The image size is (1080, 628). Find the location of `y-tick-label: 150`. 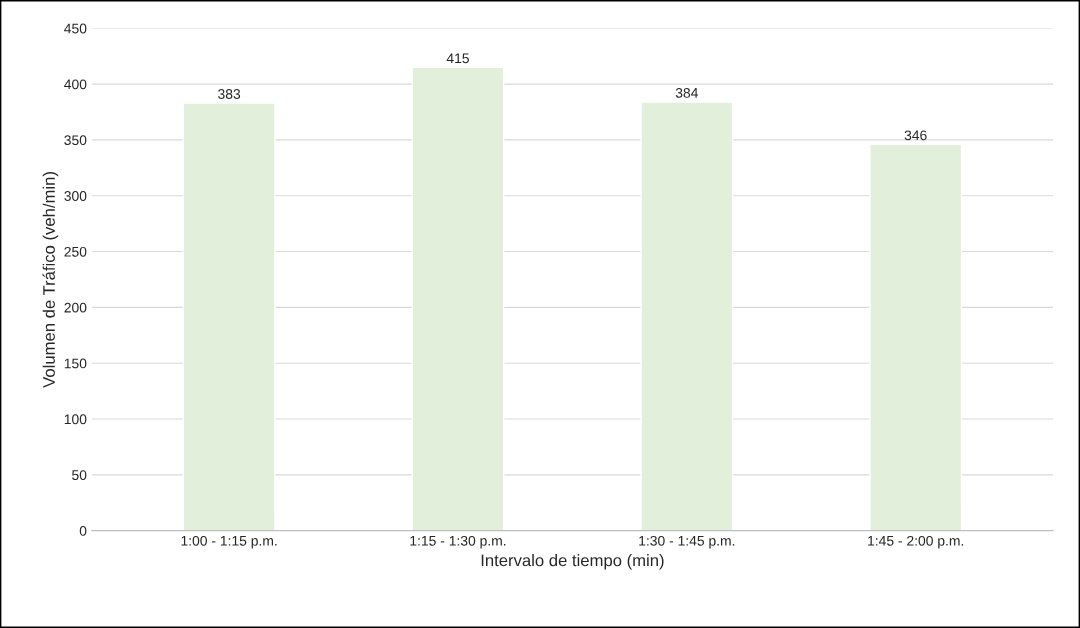

y-tick-label: 150 is located at coordinates (75, 363).